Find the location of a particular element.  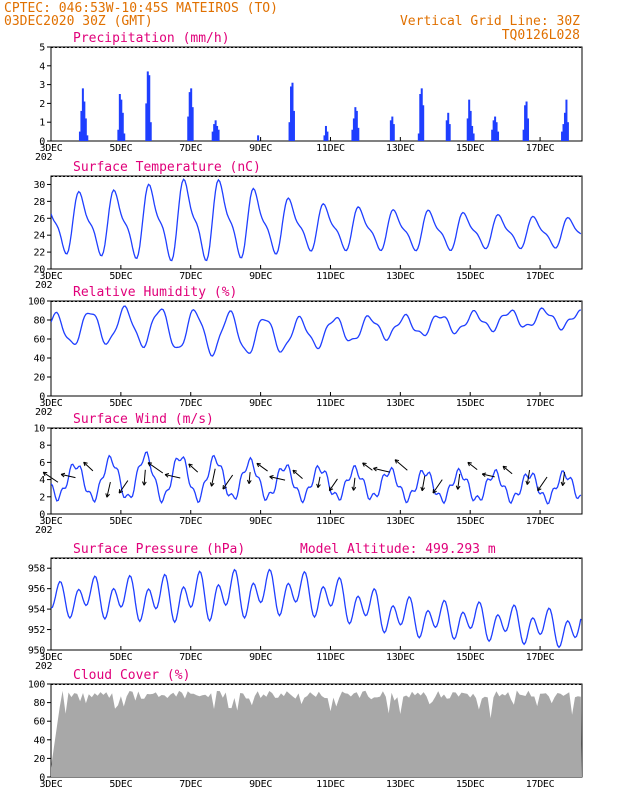

wind-xtick-label: 11DEC is located at coordinates (330, 521).